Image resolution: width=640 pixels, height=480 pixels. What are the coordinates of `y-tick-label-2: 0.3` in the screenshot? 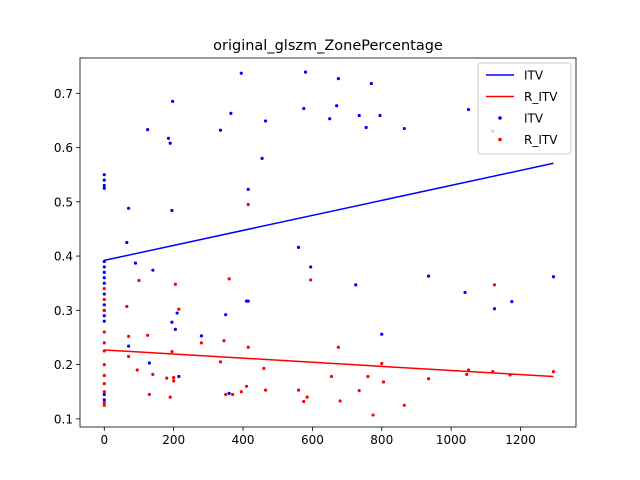 It's located at (63, 311).